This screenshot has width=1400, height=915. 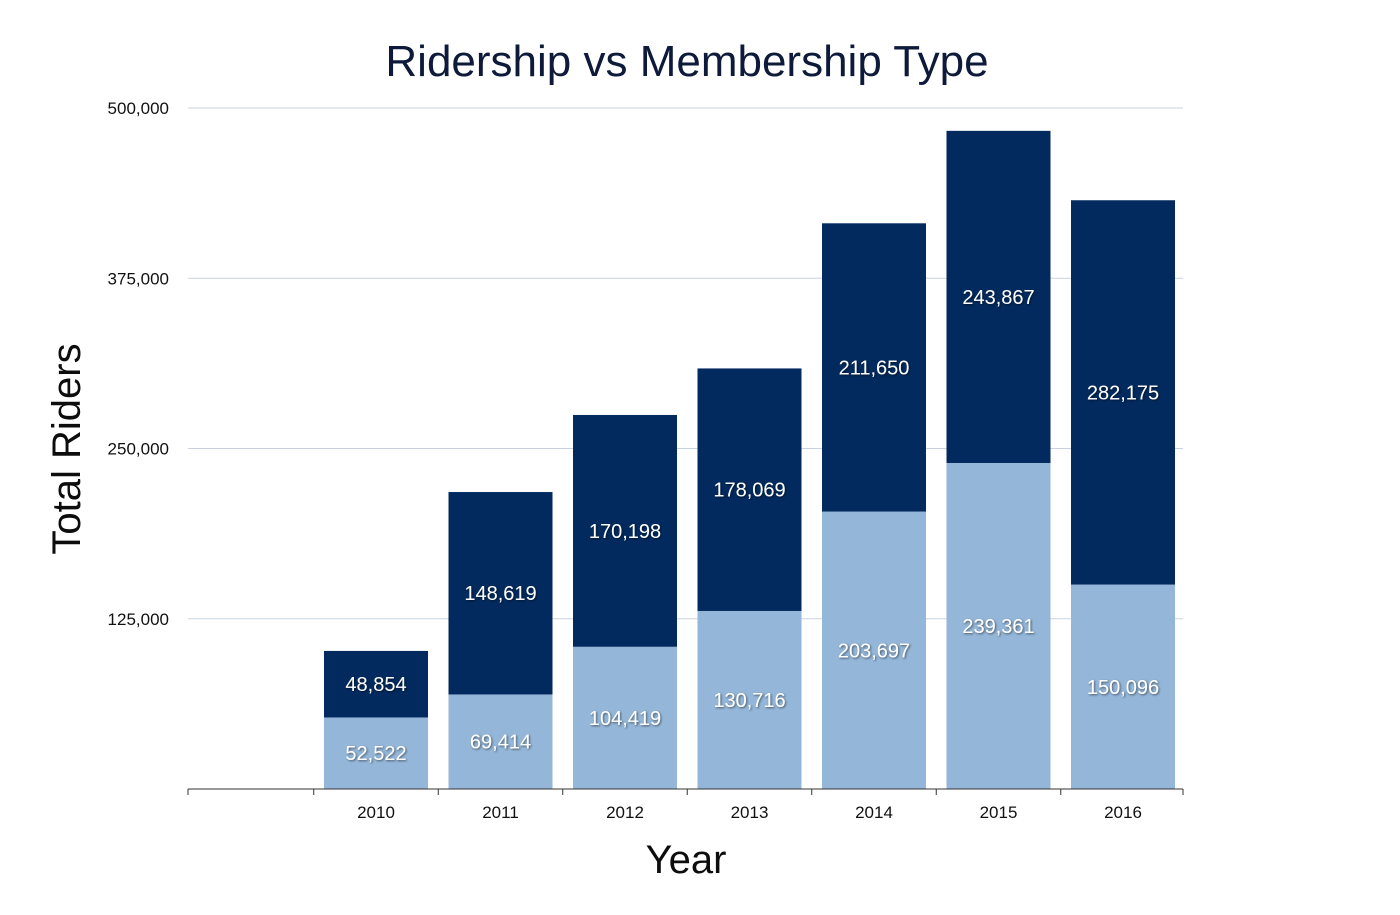 I want to click on x-tick-label: 2011, so click(x=500, y=812).